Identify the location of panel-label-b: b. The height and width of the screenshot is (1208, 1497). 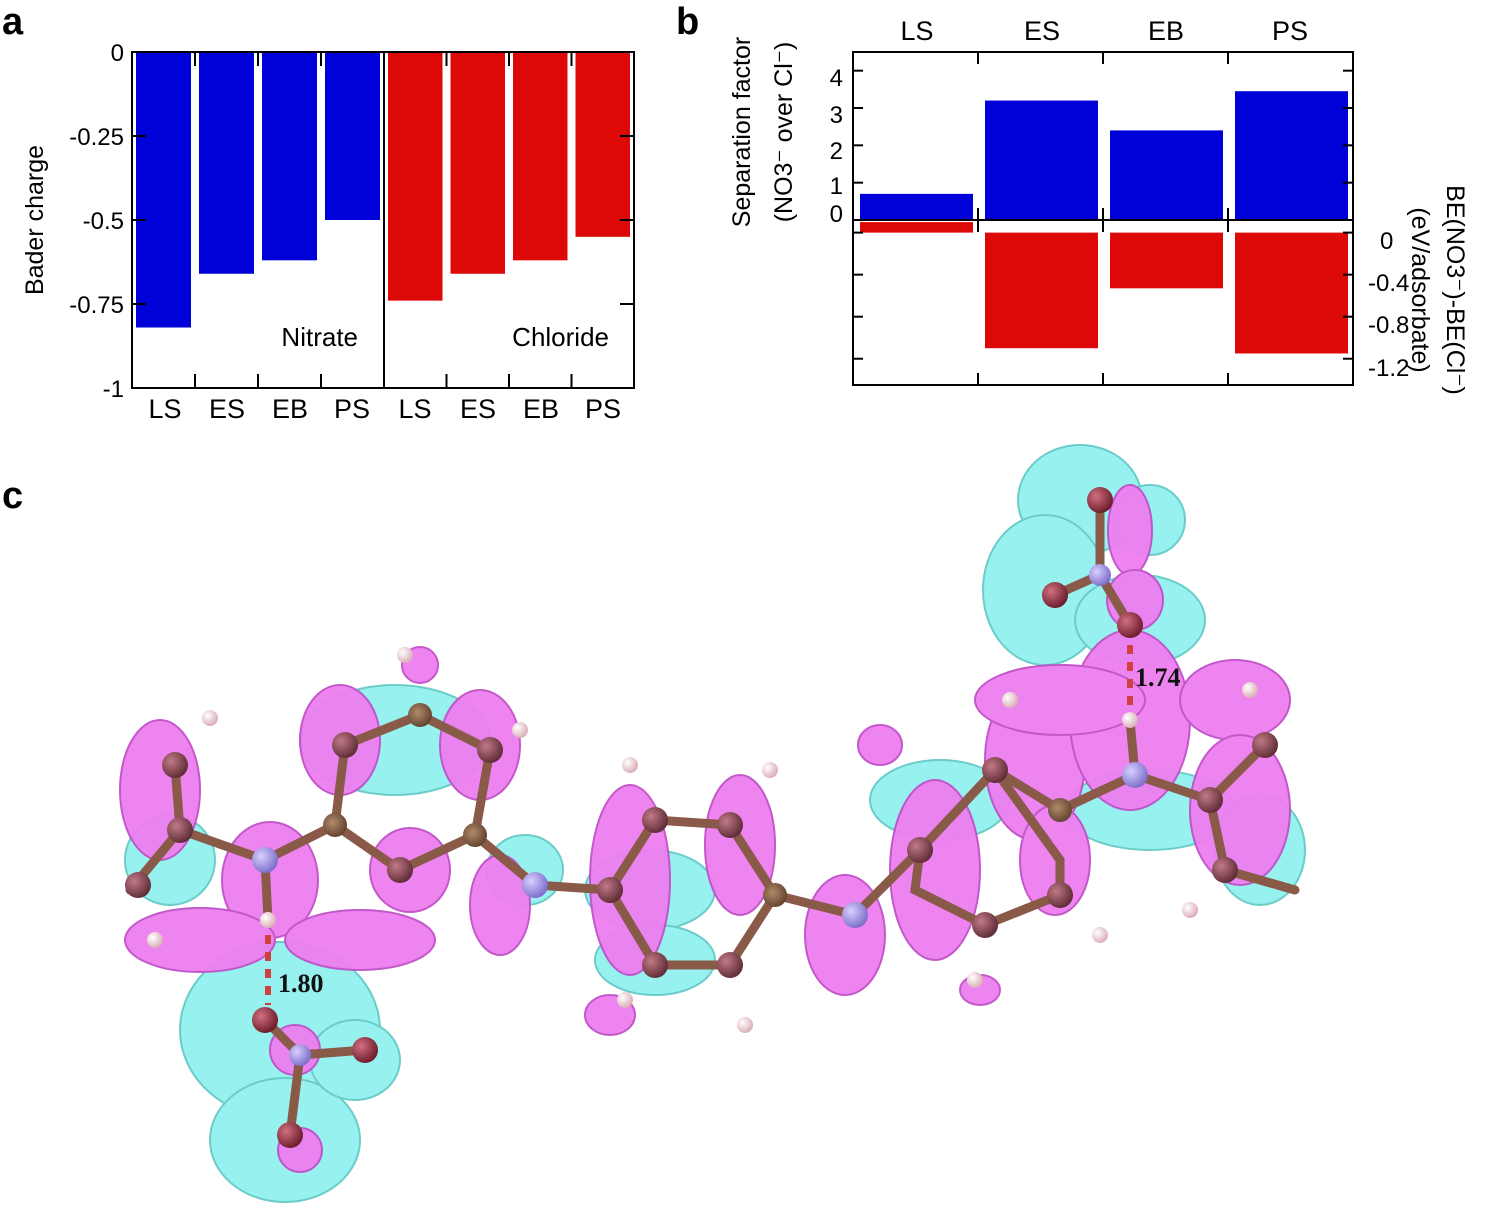
(687, 22).